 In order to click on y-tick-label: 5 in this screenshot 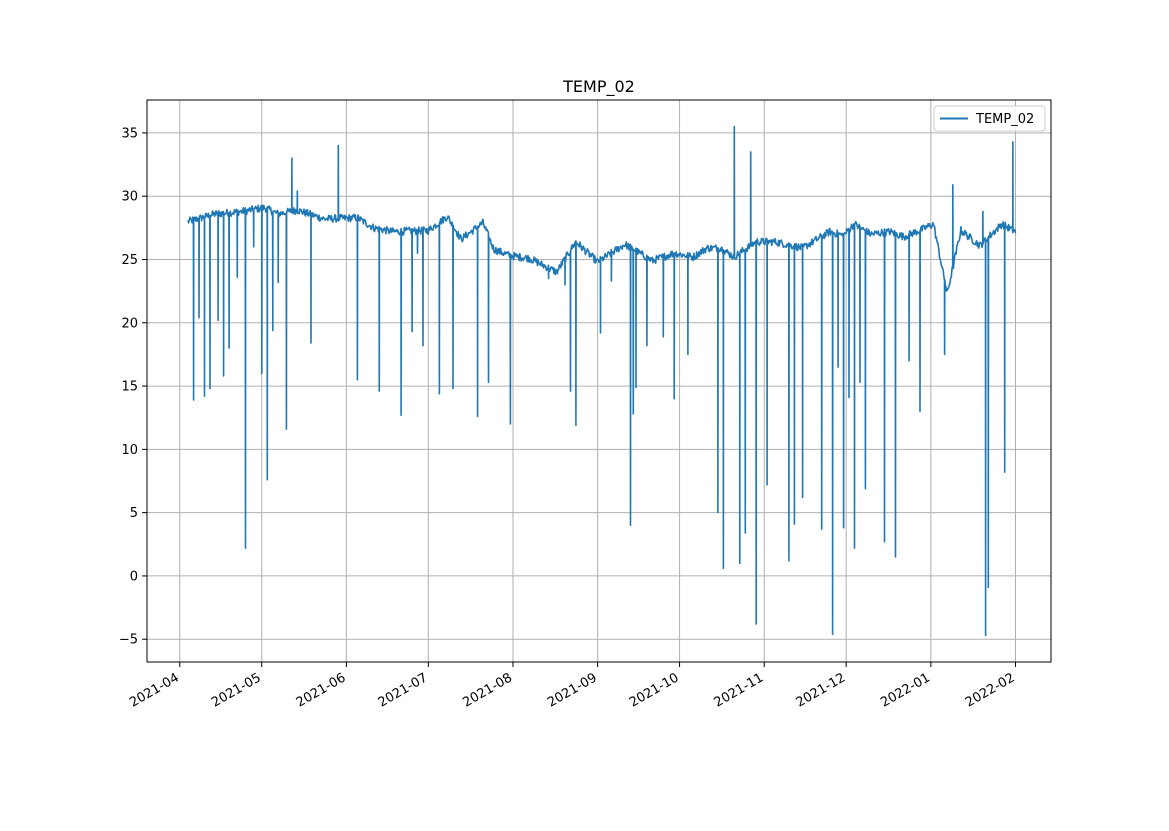, I will do `click(134, 513)`.